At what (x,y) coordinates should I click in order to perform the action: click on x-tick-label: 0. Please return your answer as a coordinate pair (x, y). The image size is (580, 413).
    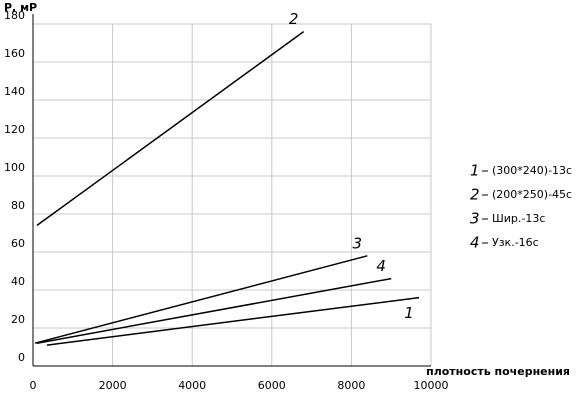
    Looking at the image, I should click on (33, 385).